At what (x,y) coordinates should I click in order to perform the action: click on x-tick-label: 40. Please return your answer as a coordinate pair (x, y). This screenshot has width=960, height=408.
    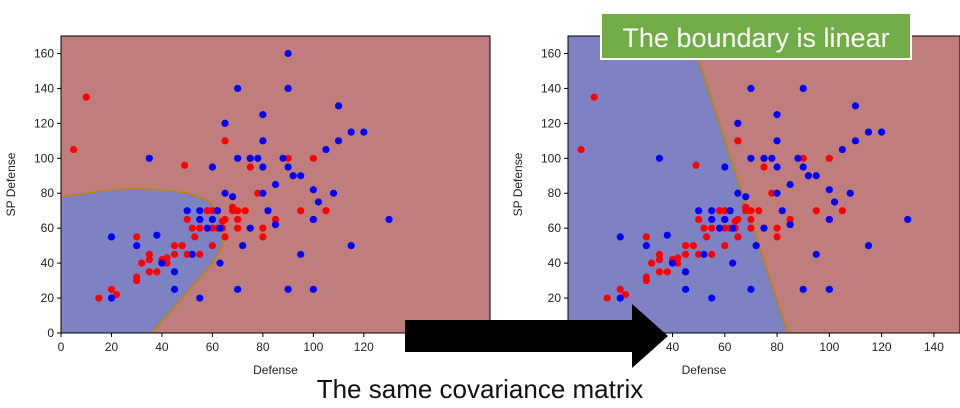
    Looking at the image, I should click on (673, 347).